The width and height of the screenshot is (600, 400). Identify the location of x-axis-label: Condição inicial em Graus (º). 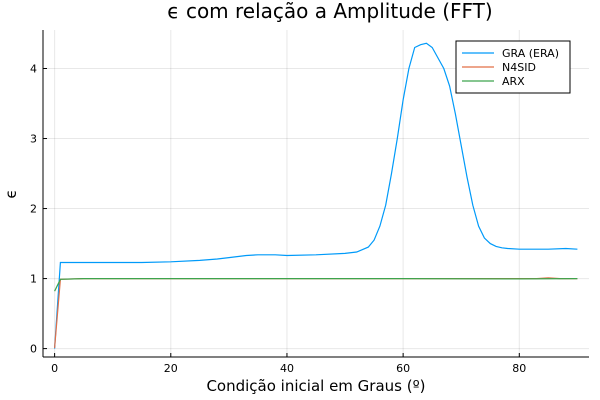
(315, 386).